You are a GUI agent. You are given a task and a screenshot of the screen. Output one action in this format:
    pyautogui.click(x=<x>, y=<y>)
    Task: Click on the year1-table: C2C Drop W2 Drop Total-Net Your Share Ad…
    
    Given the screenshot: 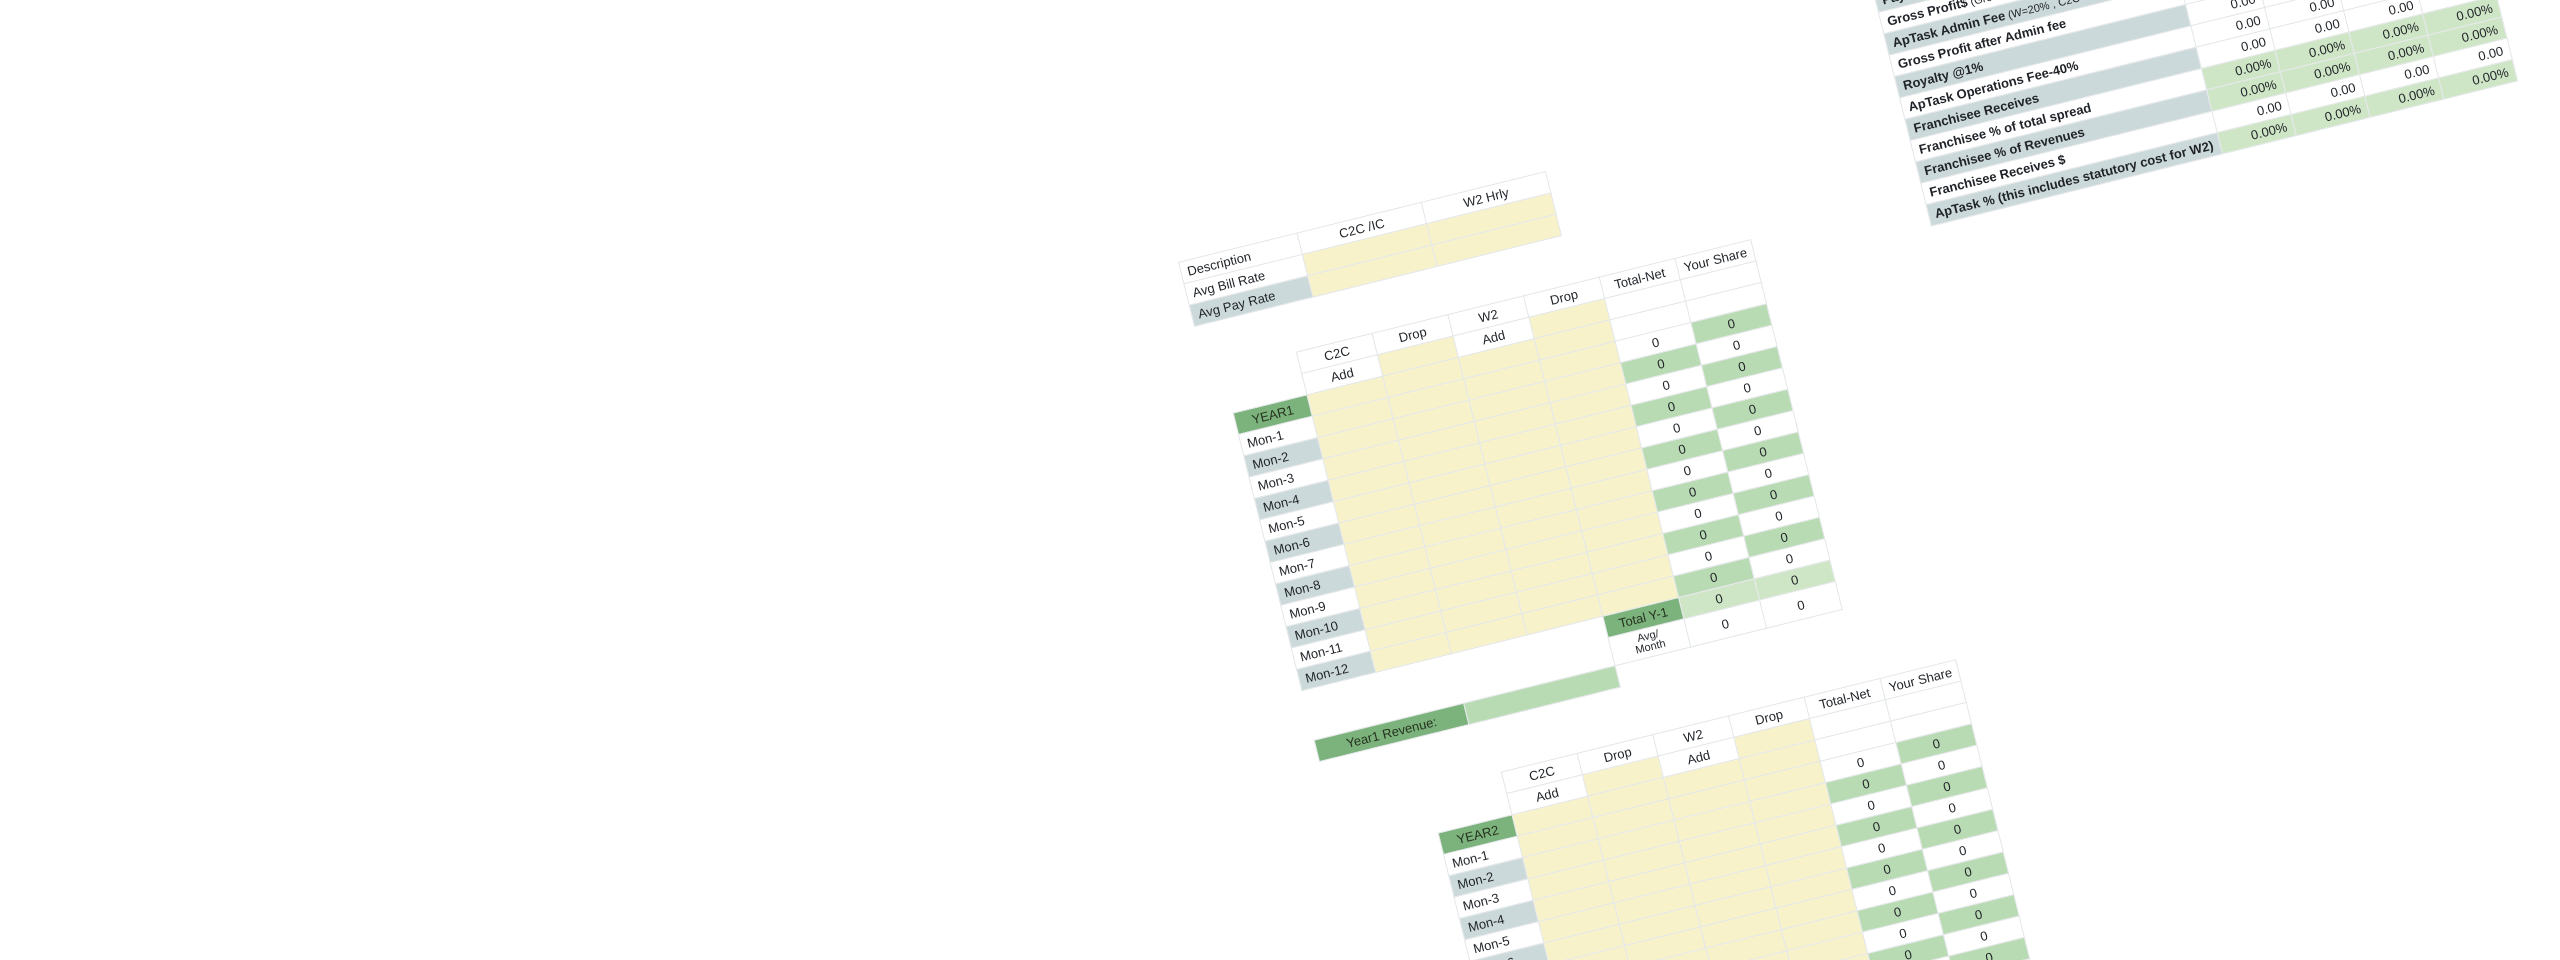 What is the action you would take?
    pyautogui.click(x=1532, y=490)
    